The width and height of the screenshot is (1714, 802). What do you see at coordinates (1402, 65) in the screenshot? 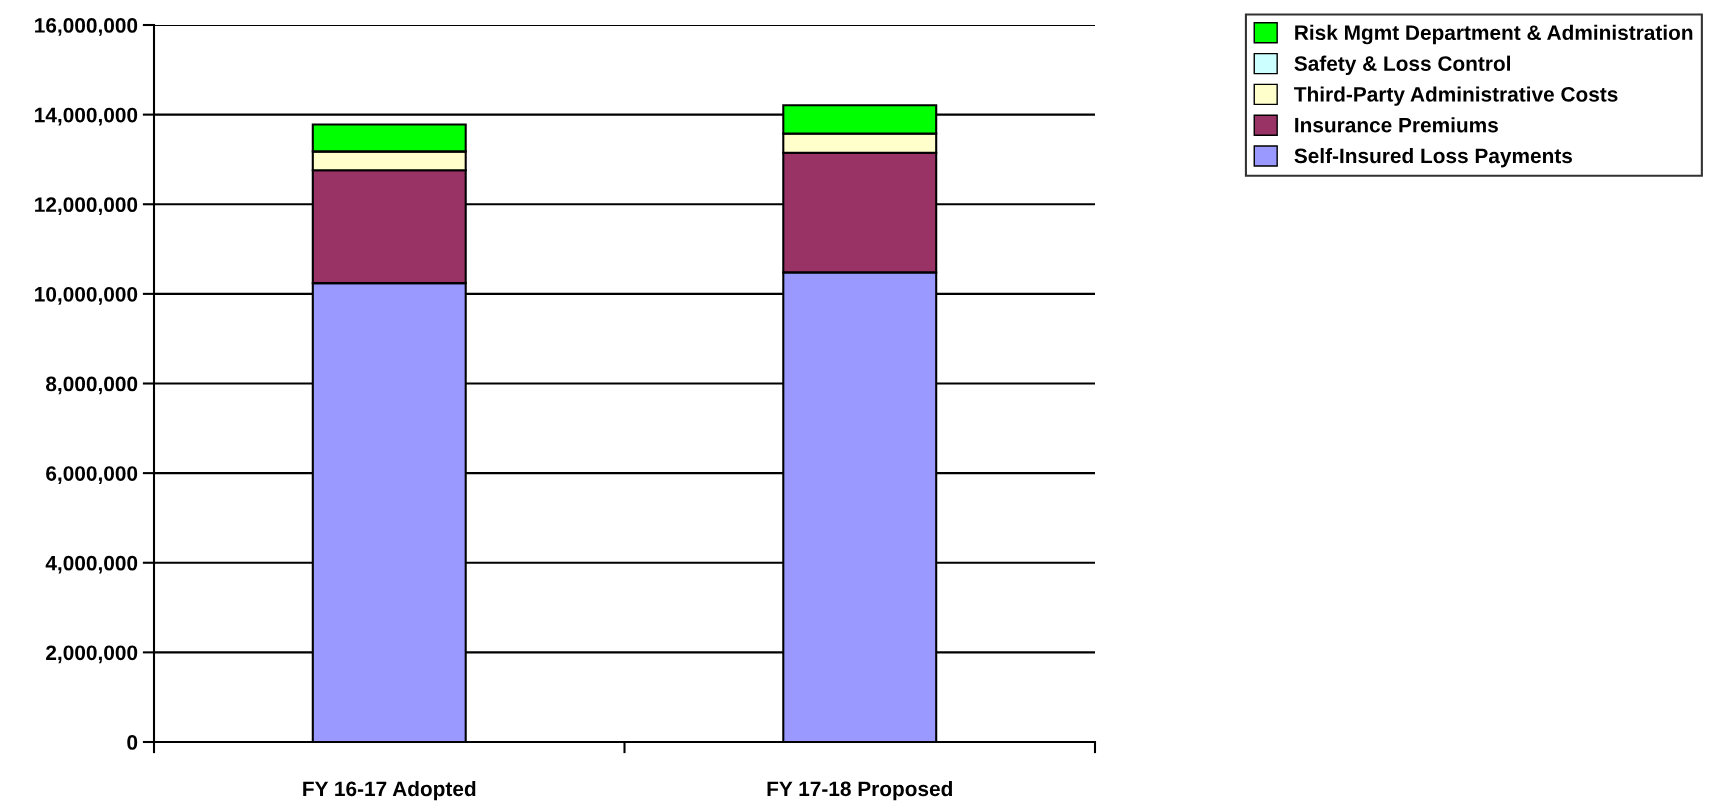
I see `legend-label: Safety & Loss Control` at bounding box center [1402, 65].